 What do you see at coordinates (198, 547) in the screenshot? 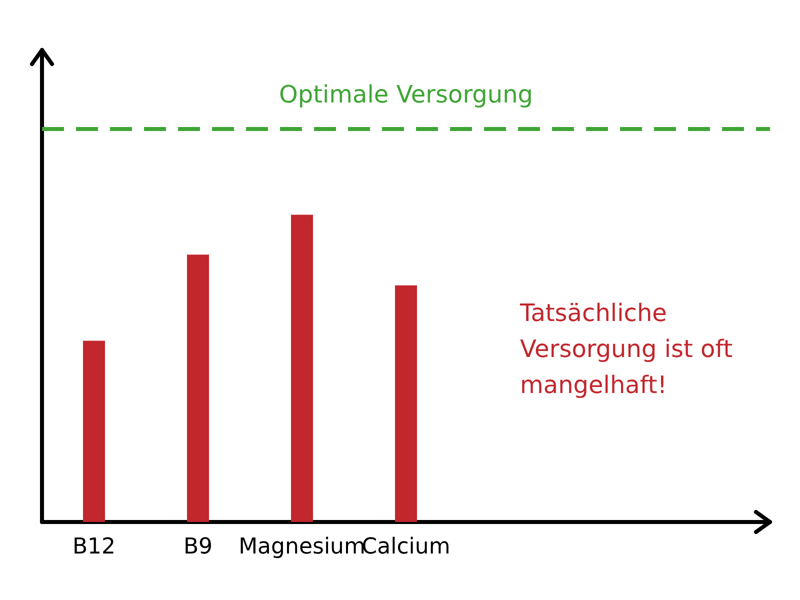
I see `x-tick-label: B9` at bounding box center [198, 547].